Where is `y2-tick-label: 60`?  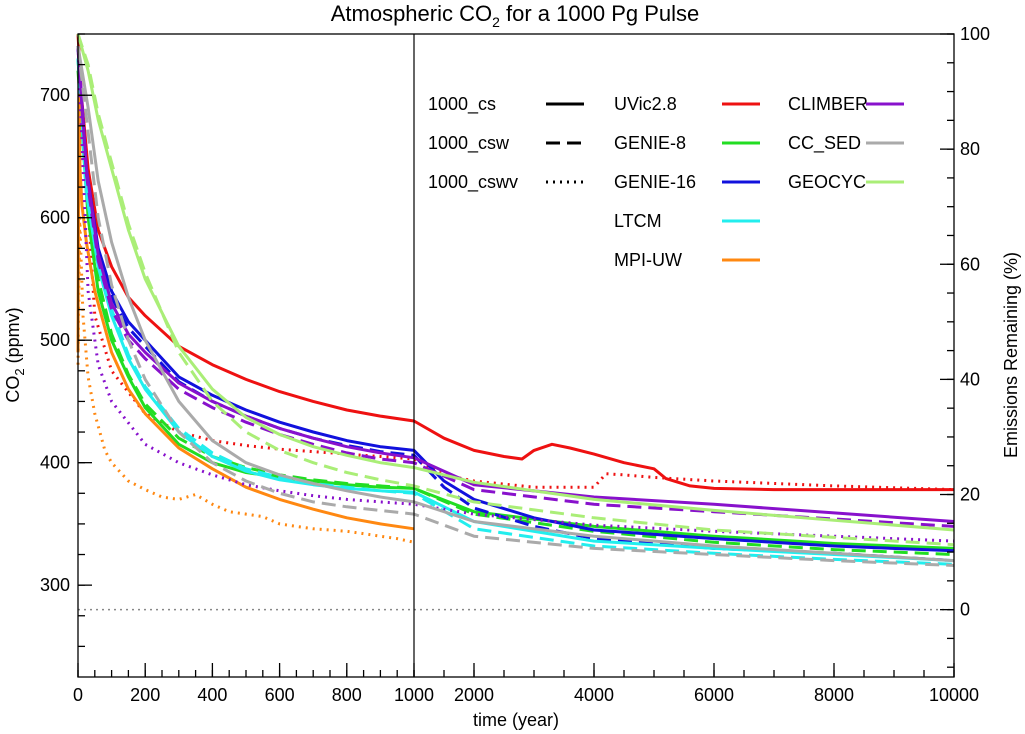
y2-tick-label: 60 is located at coordinates (970, 264).